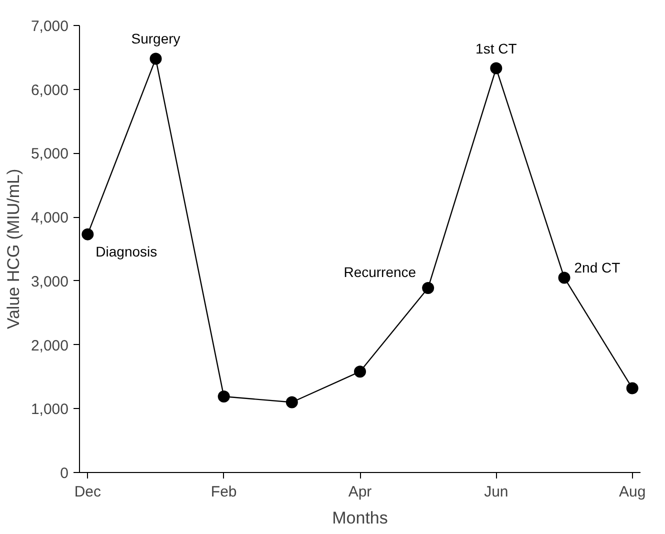 The height and width of the screenshot is (534, 665). What do you see at coordinates (223, 492) in the screenshot?
I see `x-tick-label: Feb` at bounding box center [223, 492].